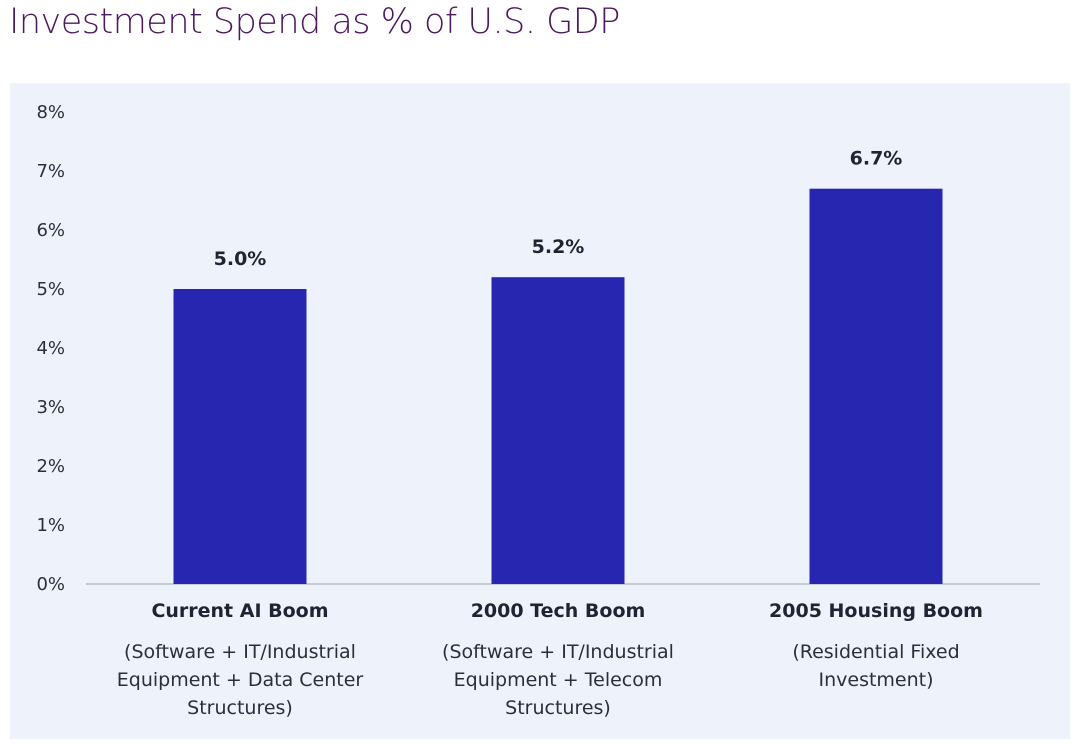 This screenshot has height=745, width=1080. I want to click on y-tick-label: 0%, so click(50, 584).